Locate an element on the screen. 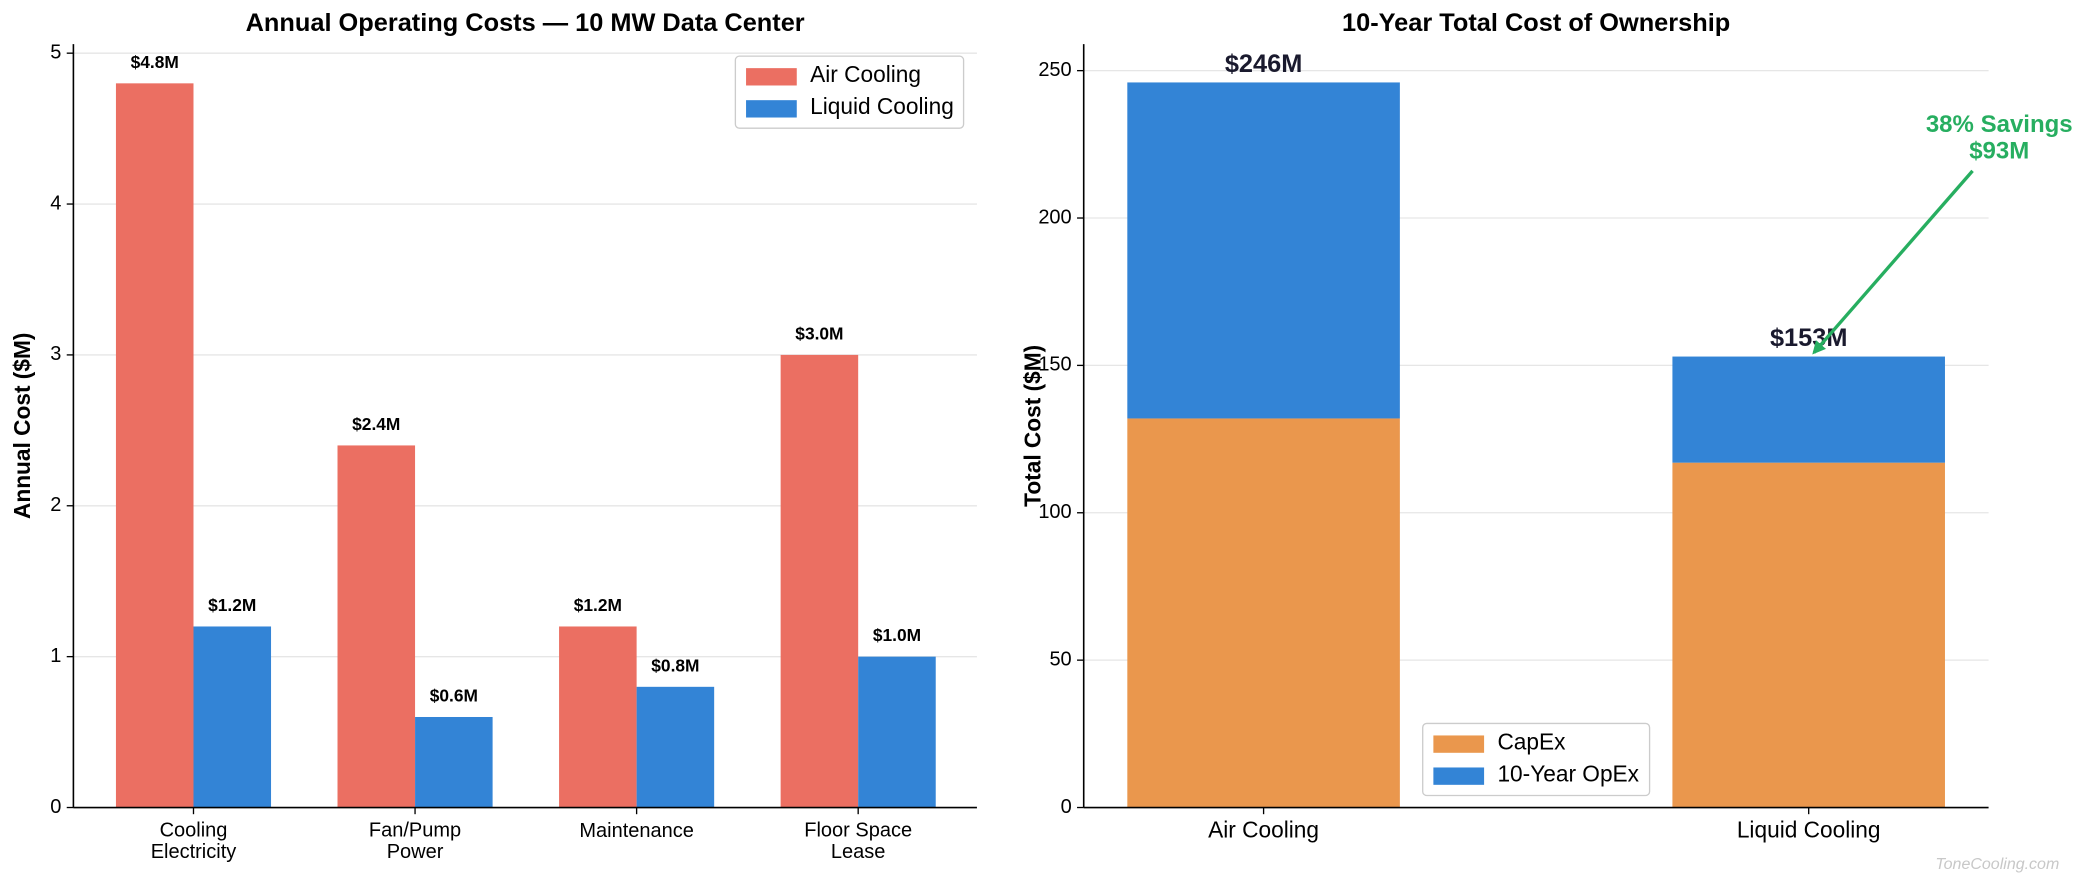 The image size is (2082, 885). value-label: $0.6M is located at coordinates (454, 696).